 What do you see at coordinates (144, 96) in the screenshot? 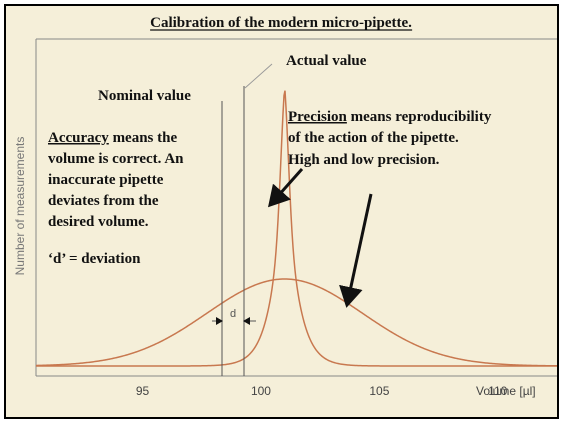
I see `nominal-value-label: Nominal value` at bounding box center [144, 96].